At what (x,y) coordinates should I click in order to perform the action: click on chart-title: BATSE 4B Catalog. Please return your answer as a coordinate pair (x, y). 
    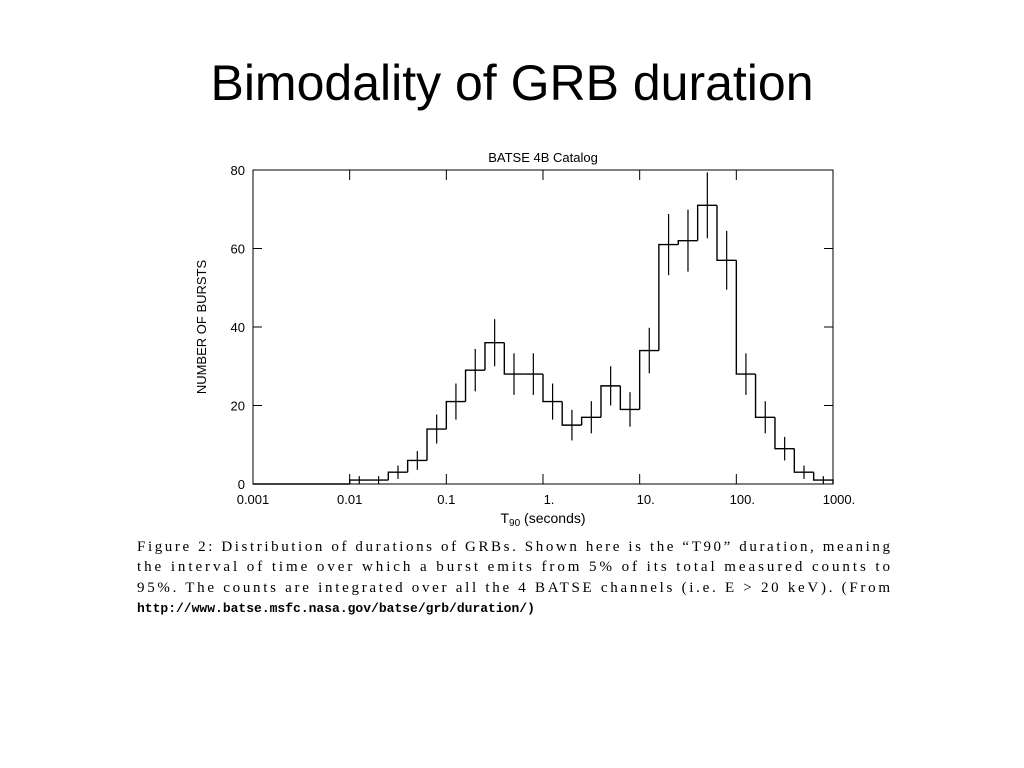
    Looking at the image, I should click on (543, 157).